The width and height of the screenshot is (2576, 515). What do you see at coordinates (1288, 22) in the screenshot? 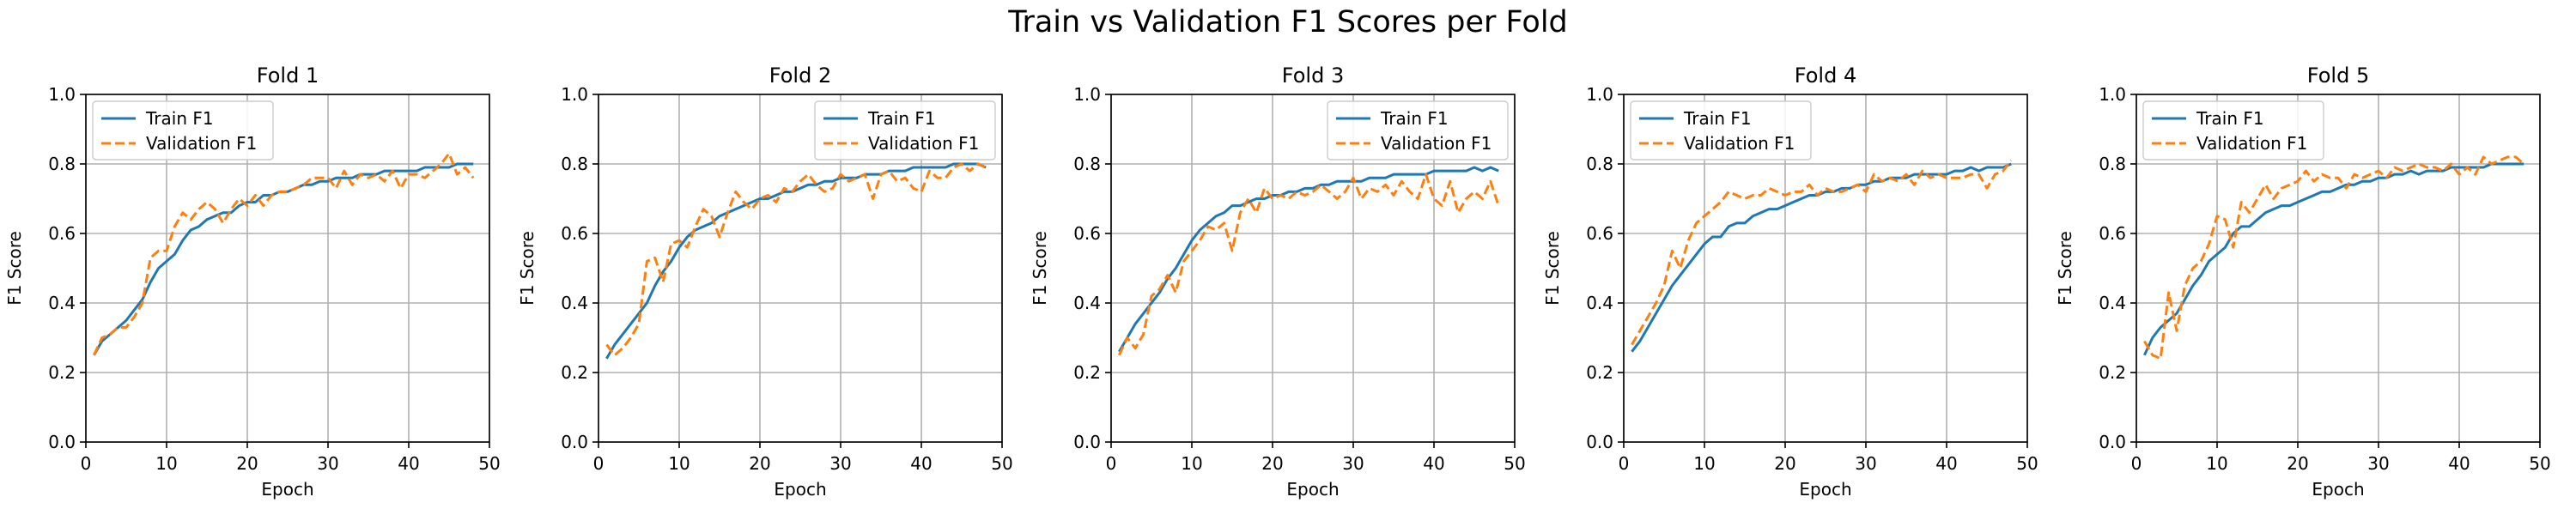
I see `figure-title: Train vs Validation F1 Scores per Fold` at bounding box center [1288, 22].